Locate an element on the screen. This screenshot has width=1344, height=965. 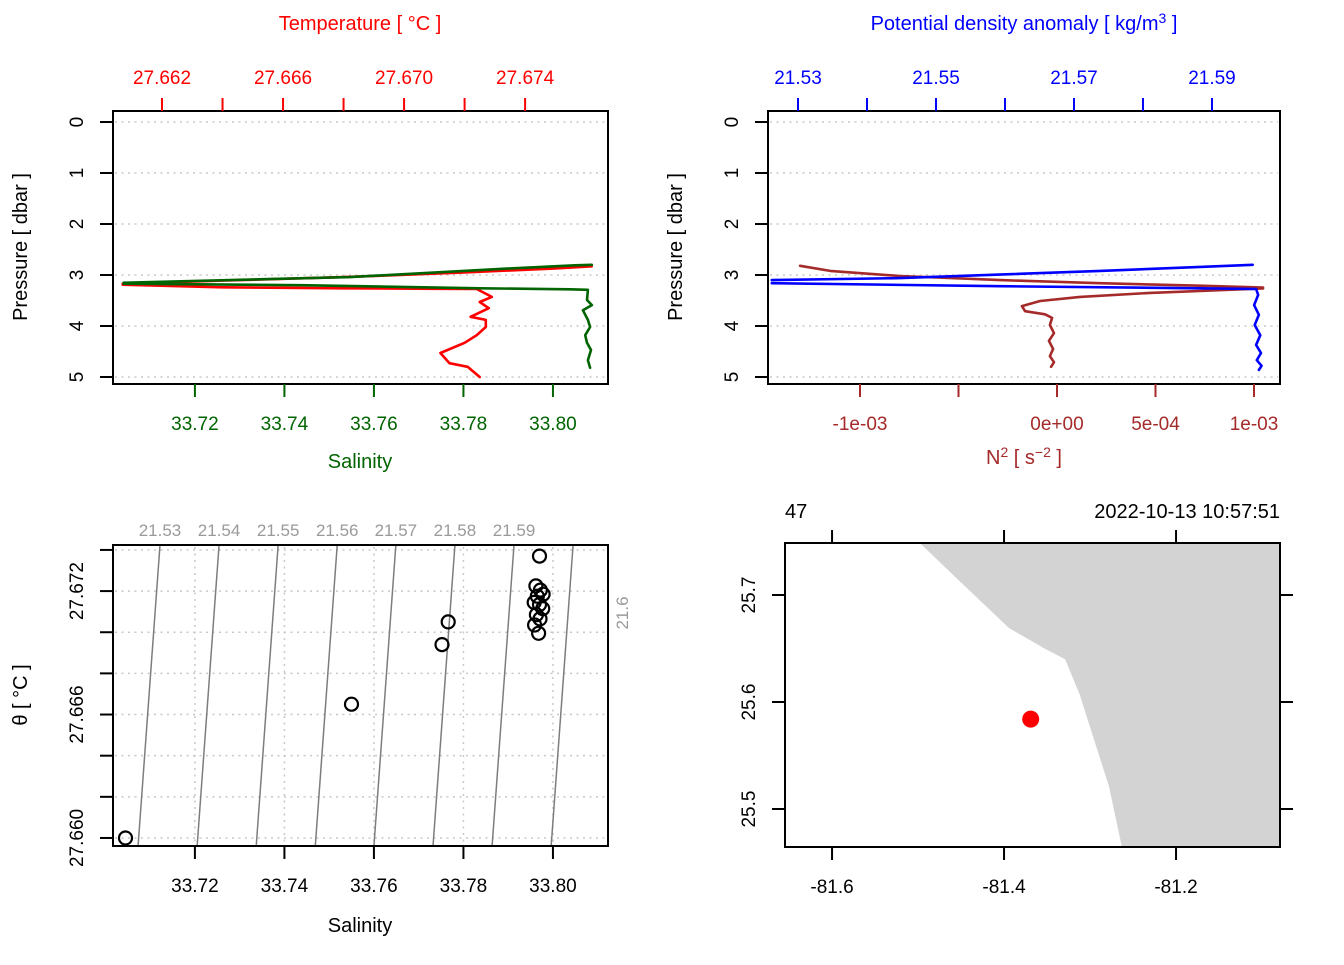
isopycnal-label: 21.54 is located at coordinates (219, 530).